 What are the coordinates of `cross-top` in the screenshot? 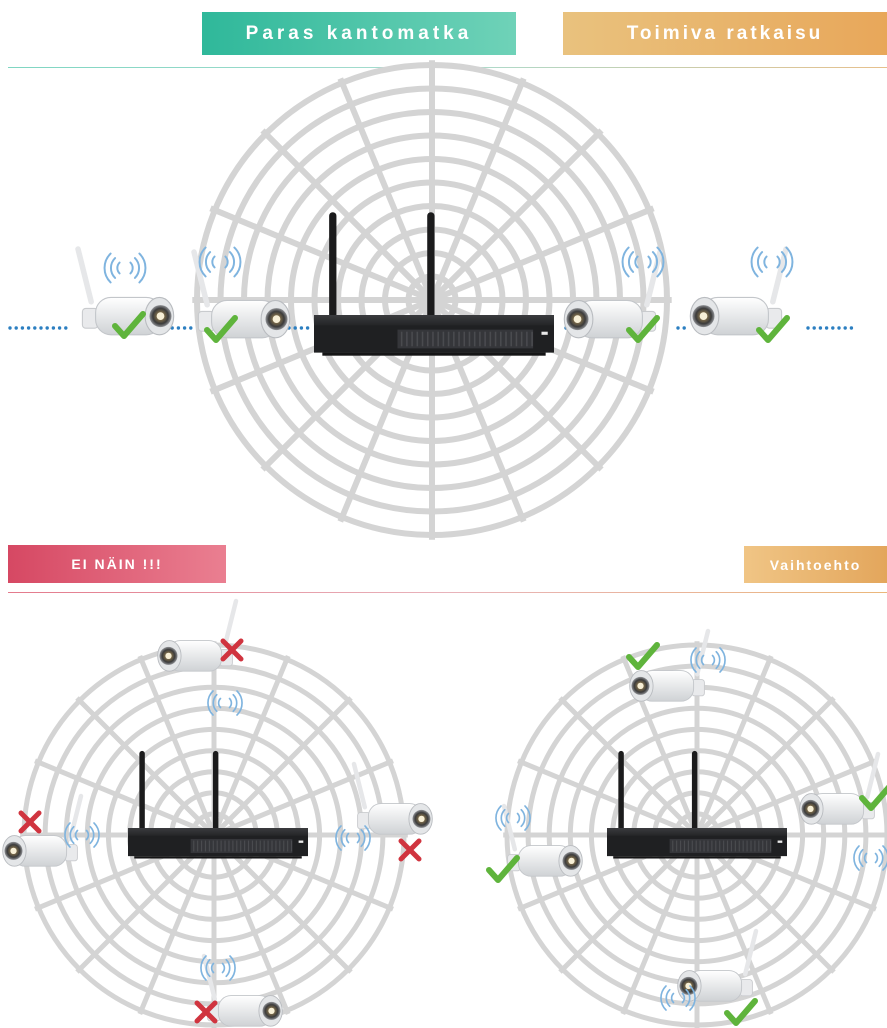 It's located at (232, 650).